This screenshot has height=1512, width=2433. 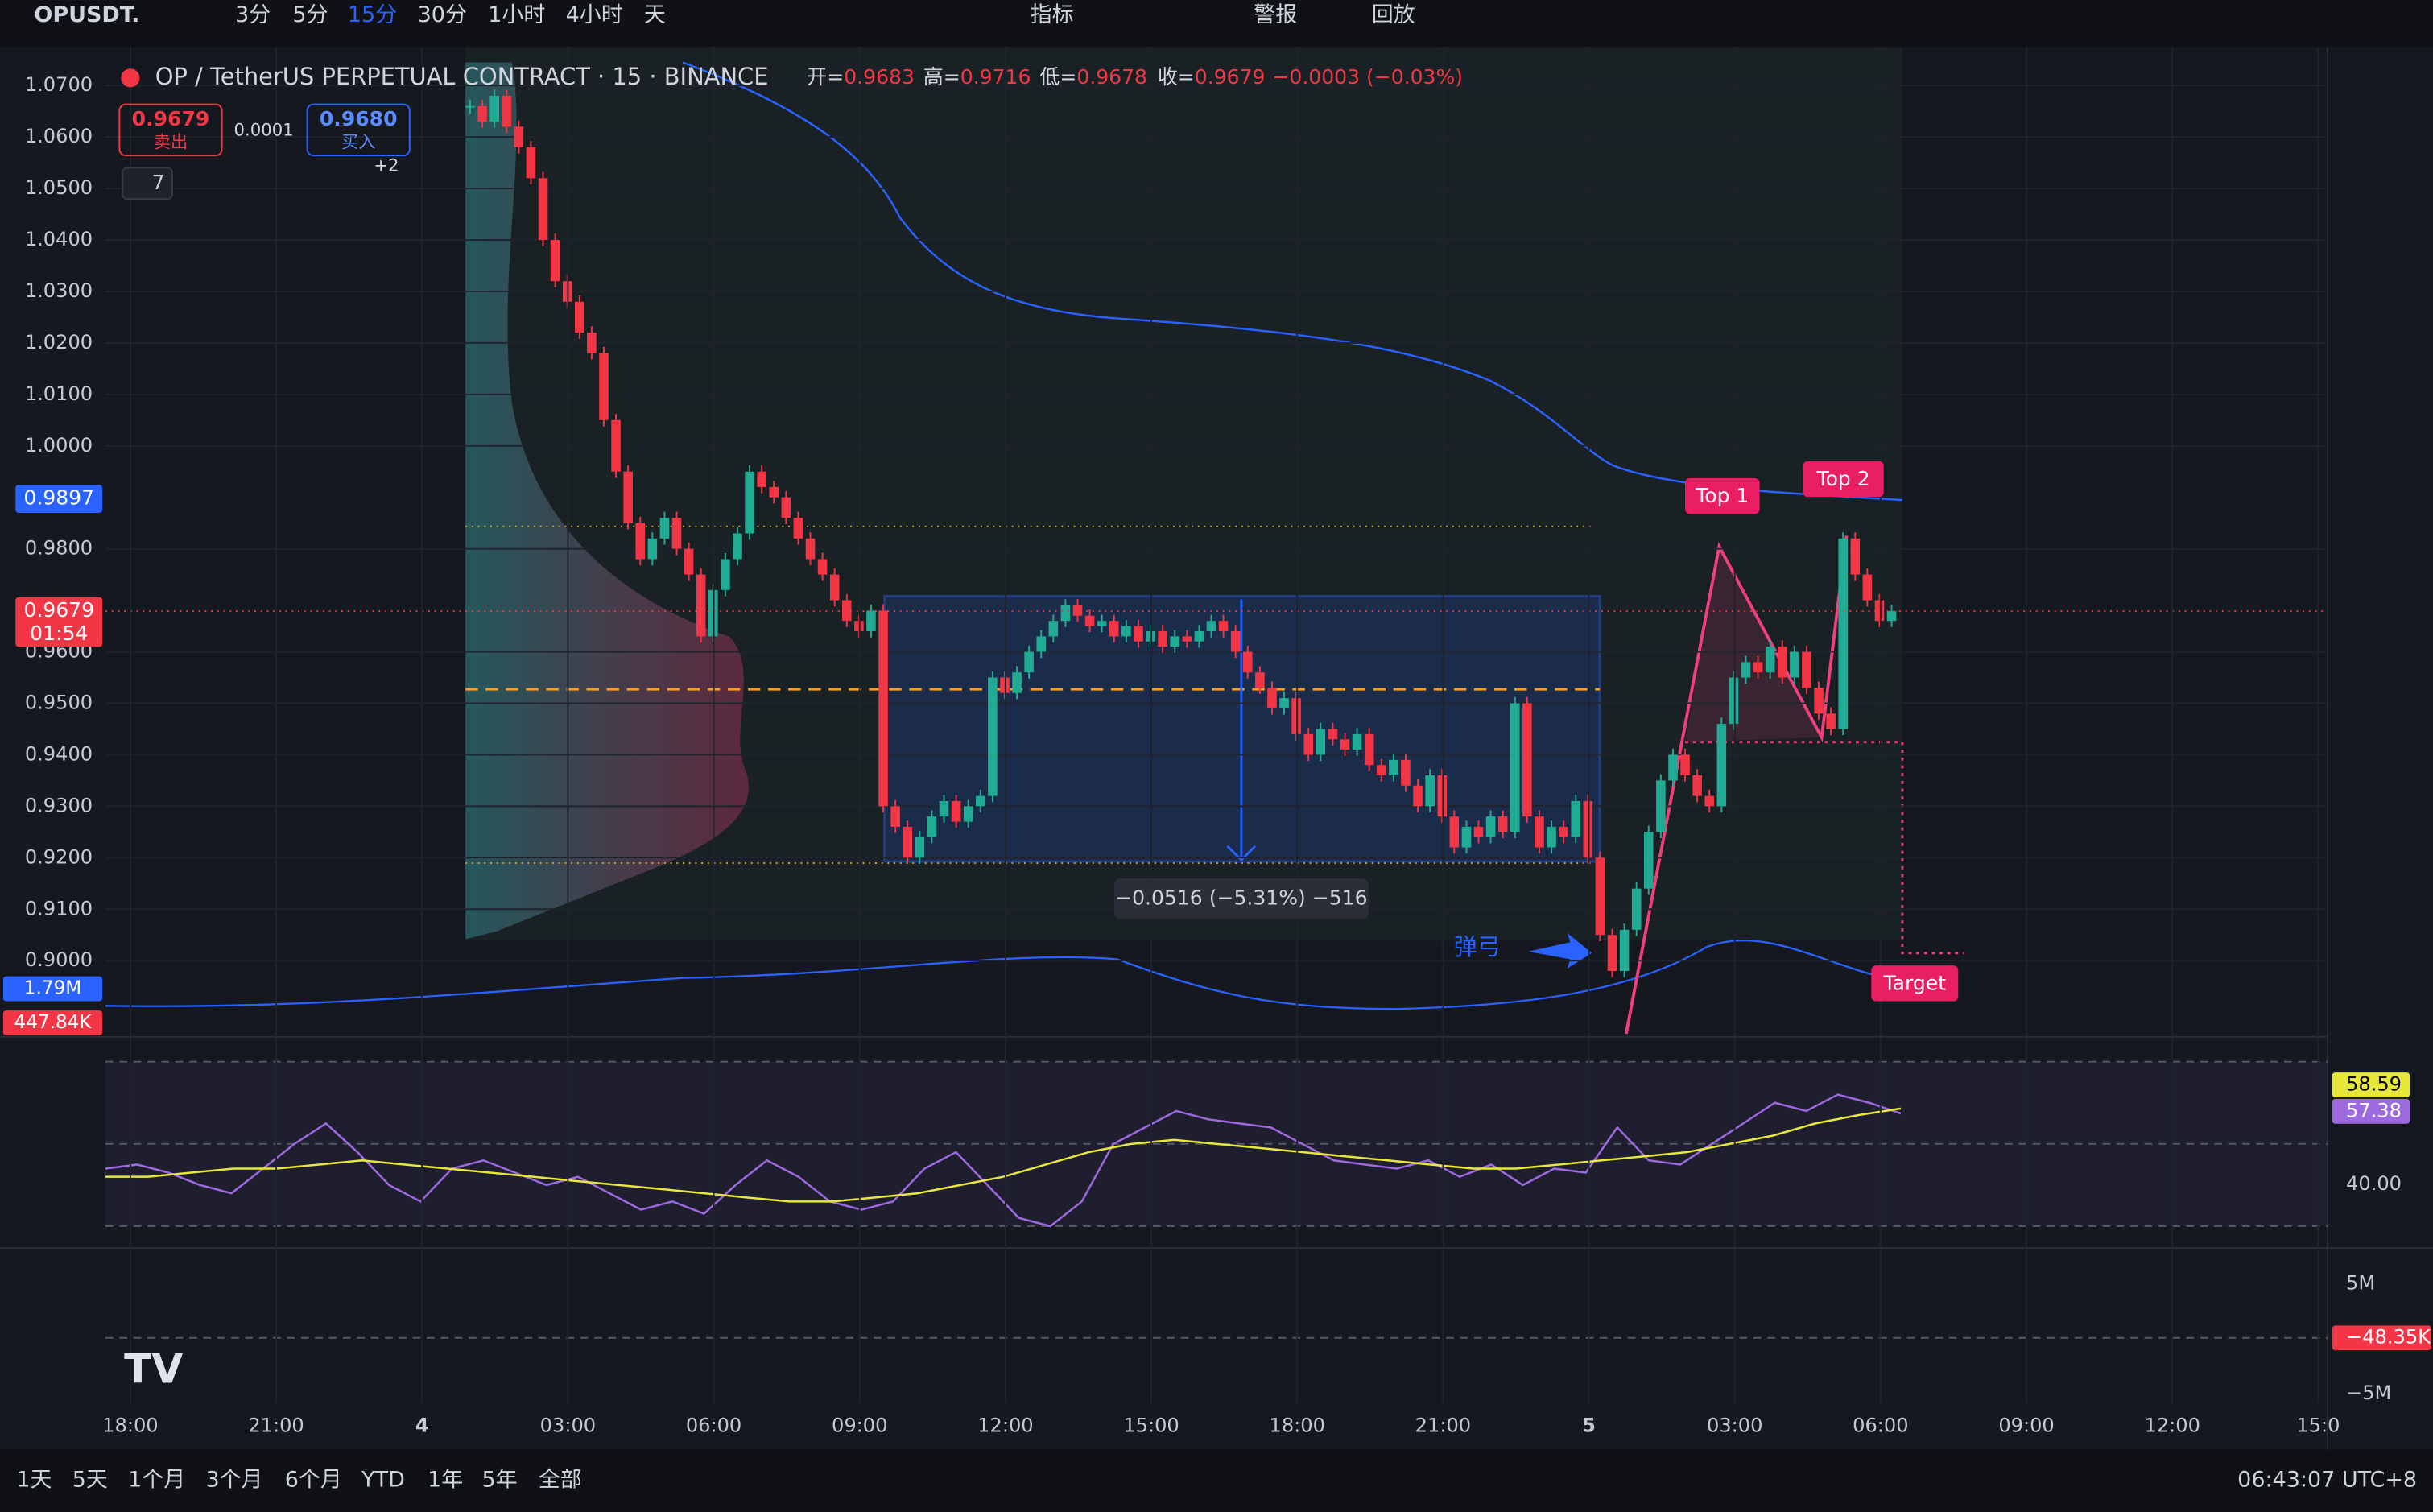 I want to click on ohlc-item: 开=0.9683, so click(x=861, y=77).